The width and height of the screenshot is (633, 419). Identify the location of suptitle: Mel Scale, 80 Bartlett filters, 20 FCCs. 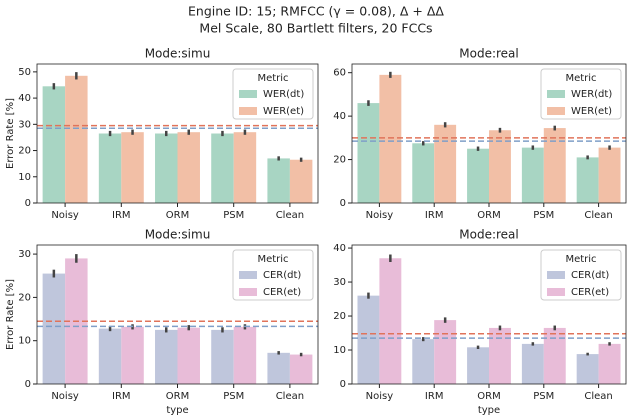
(315, 28).